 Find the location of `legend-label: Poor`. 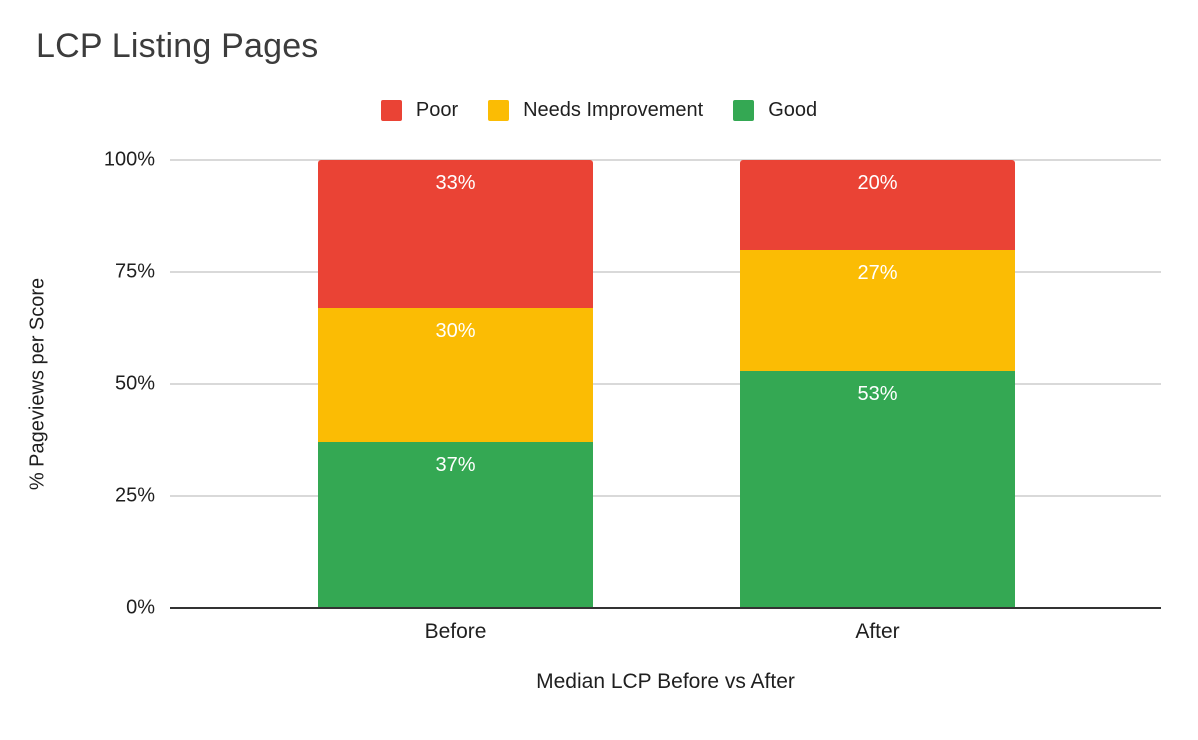

legend-label: Poor is located at coordinates (437, 110).